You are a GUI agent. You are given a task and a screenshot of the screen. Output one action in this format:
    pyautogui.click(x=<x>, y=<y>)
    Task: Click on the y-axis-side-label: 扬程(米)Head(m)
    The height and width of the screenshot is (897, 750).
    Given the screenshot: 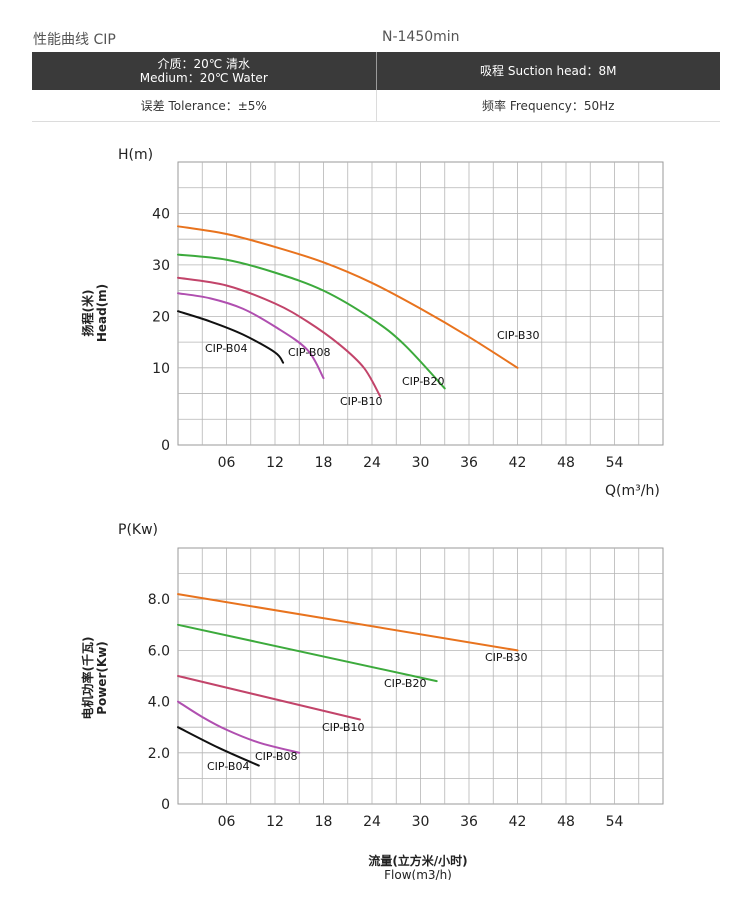 What is the action you would take?
    pyautogui.click(x=94, y=313)
    